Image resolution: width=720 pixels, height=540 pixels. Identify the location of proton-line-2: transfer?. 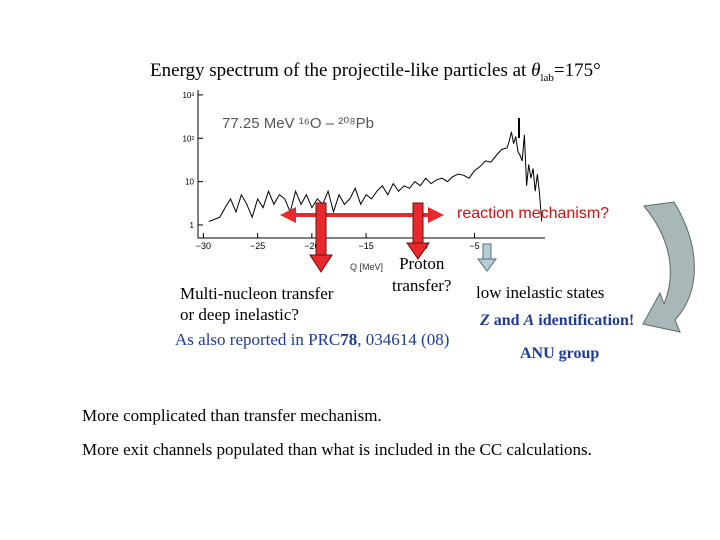
(422, 285).